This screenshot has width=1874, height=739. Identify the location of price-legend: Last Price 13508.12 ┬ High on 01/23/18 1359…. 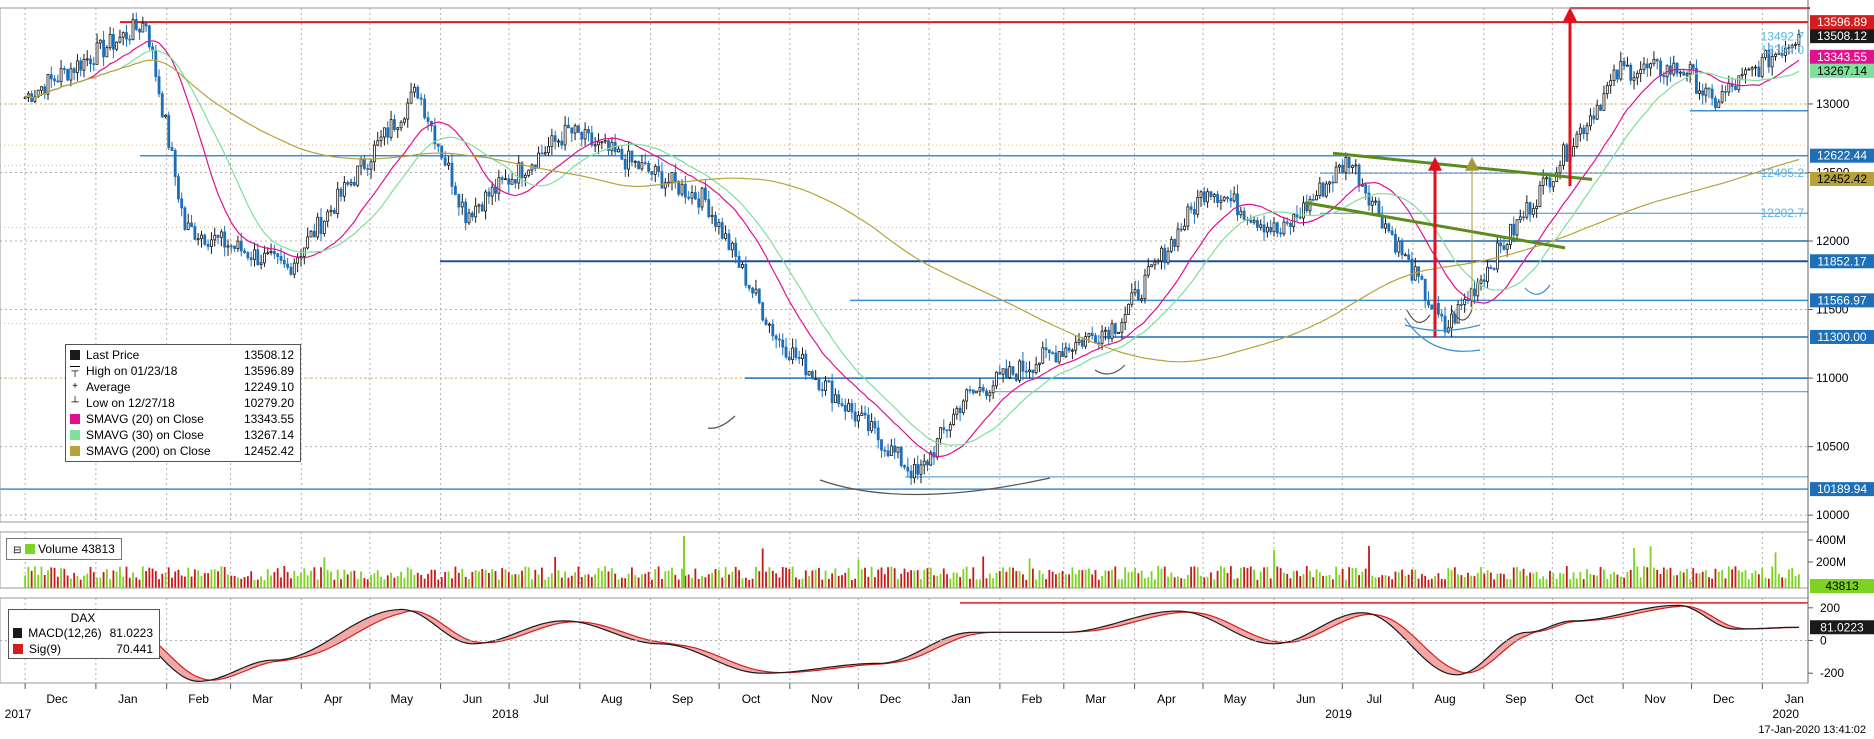
(183, 403).